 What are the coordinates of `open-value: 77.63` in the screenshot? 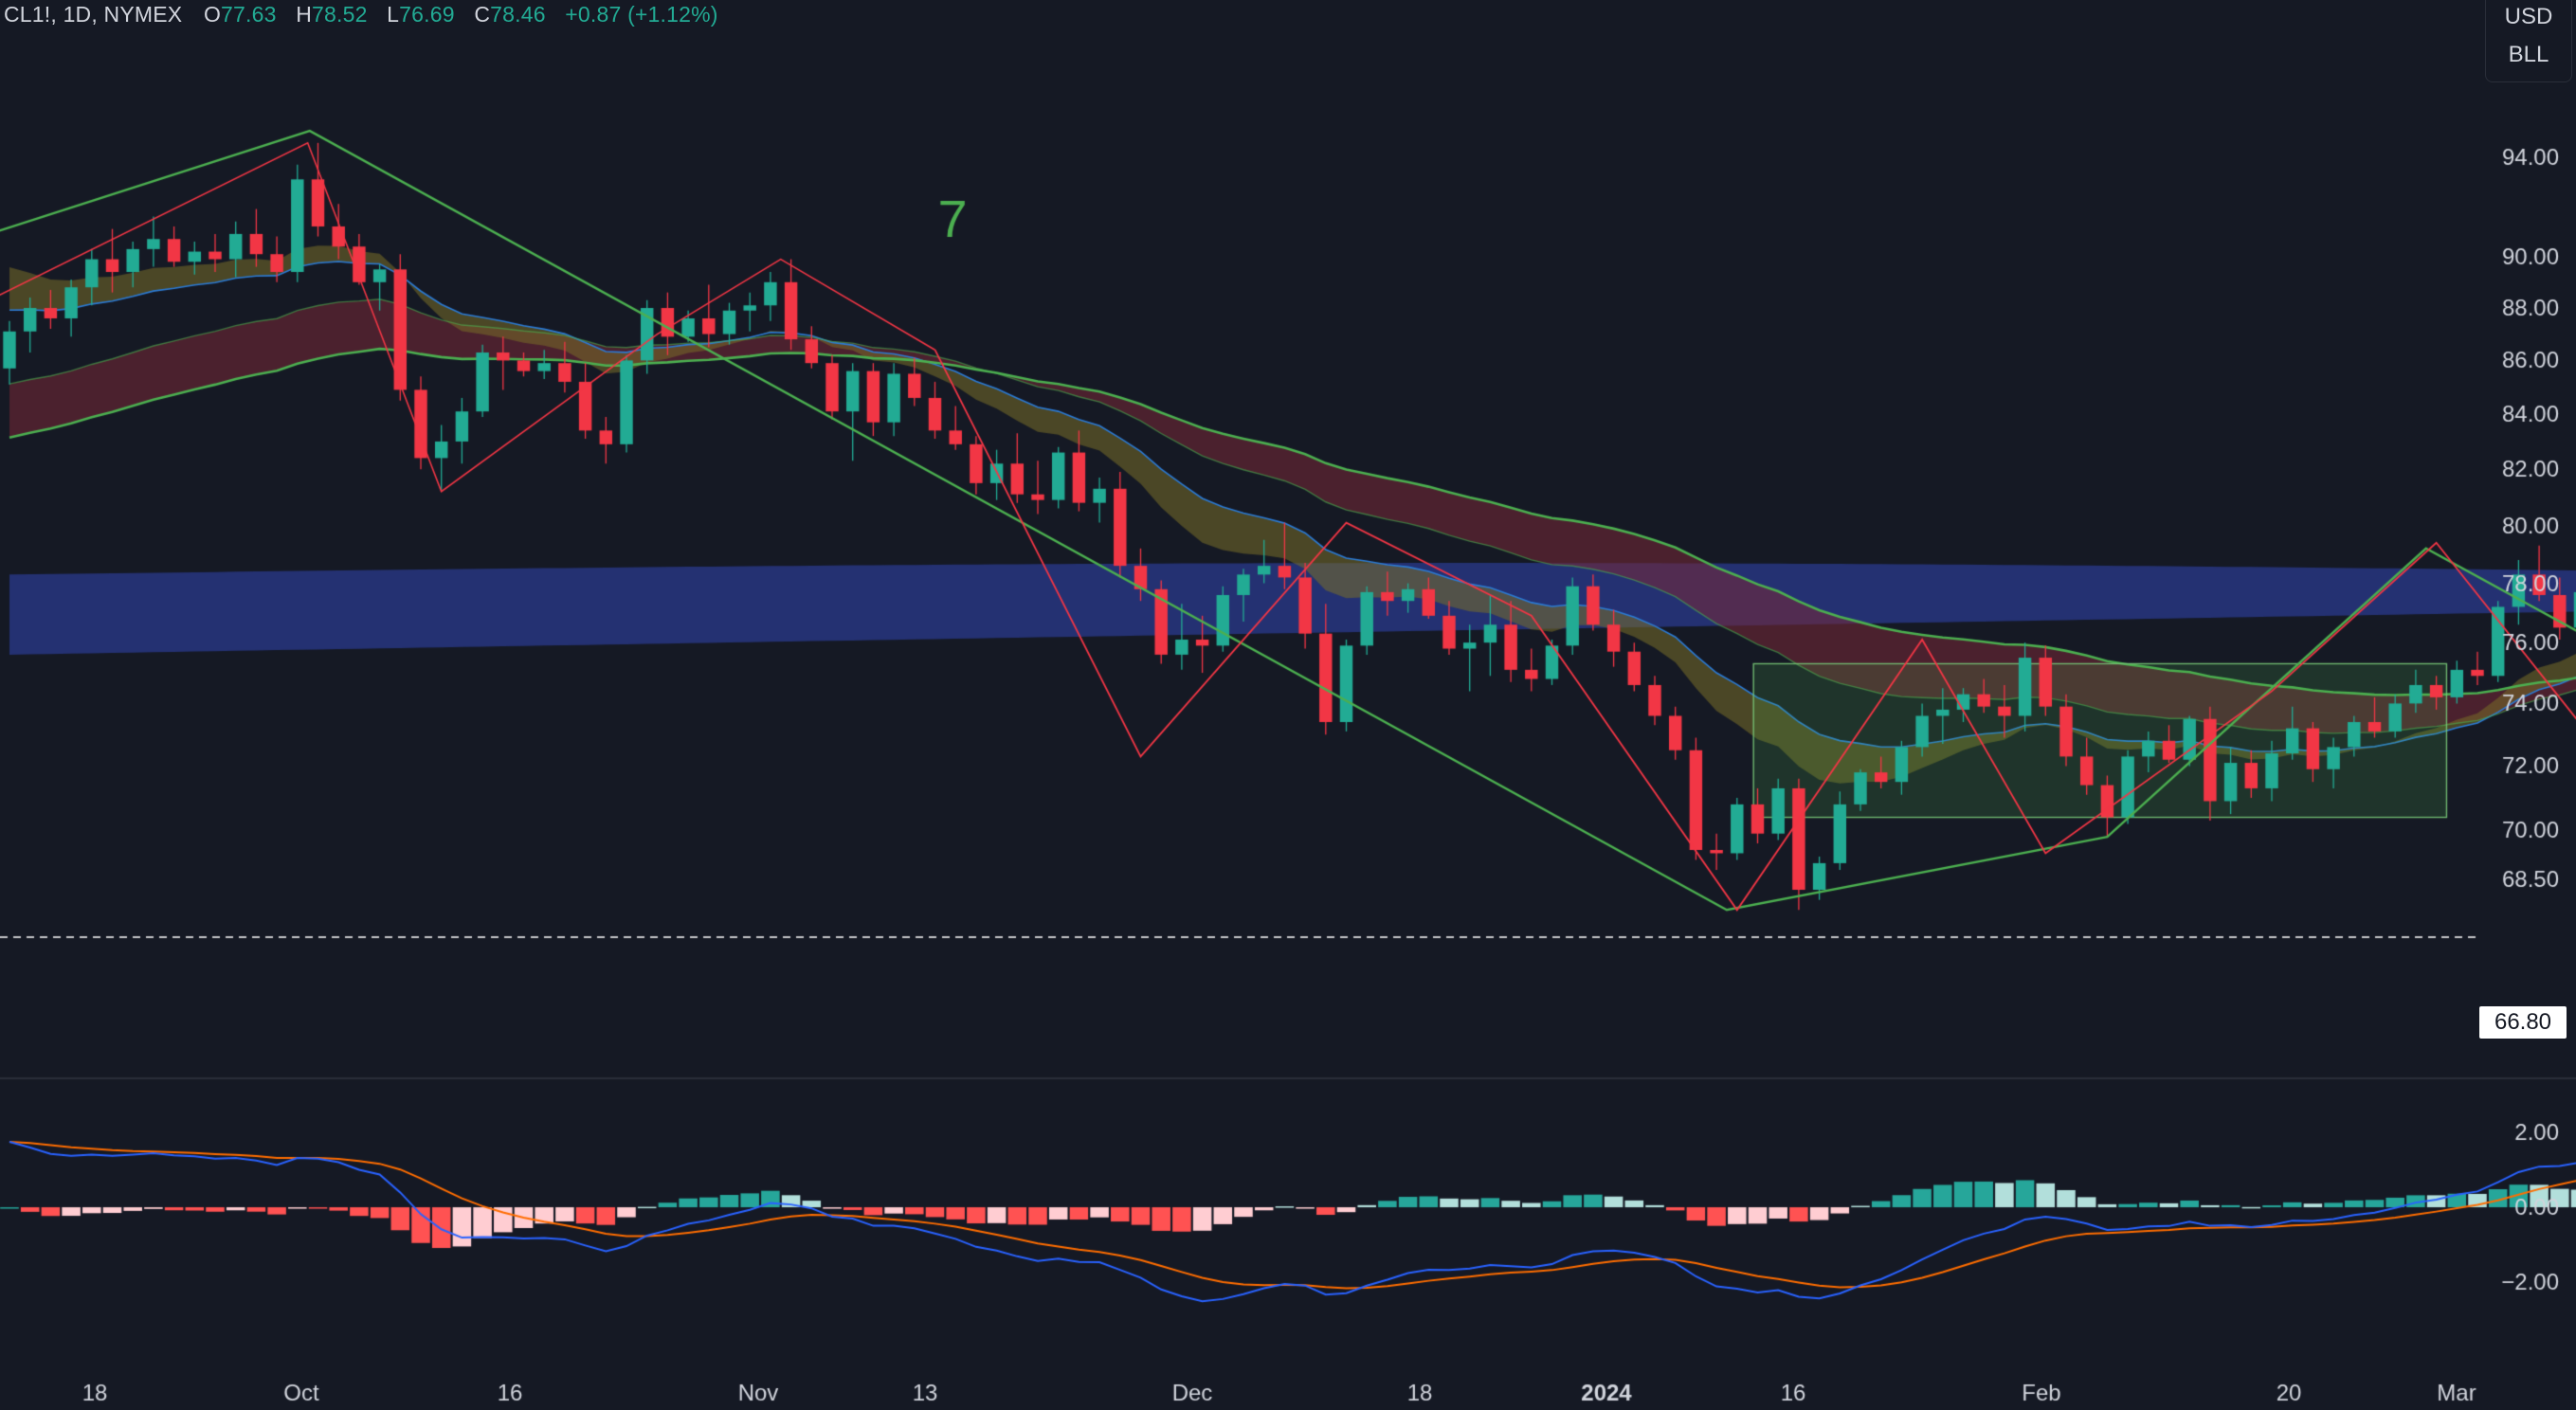 It's located at (249, 15).